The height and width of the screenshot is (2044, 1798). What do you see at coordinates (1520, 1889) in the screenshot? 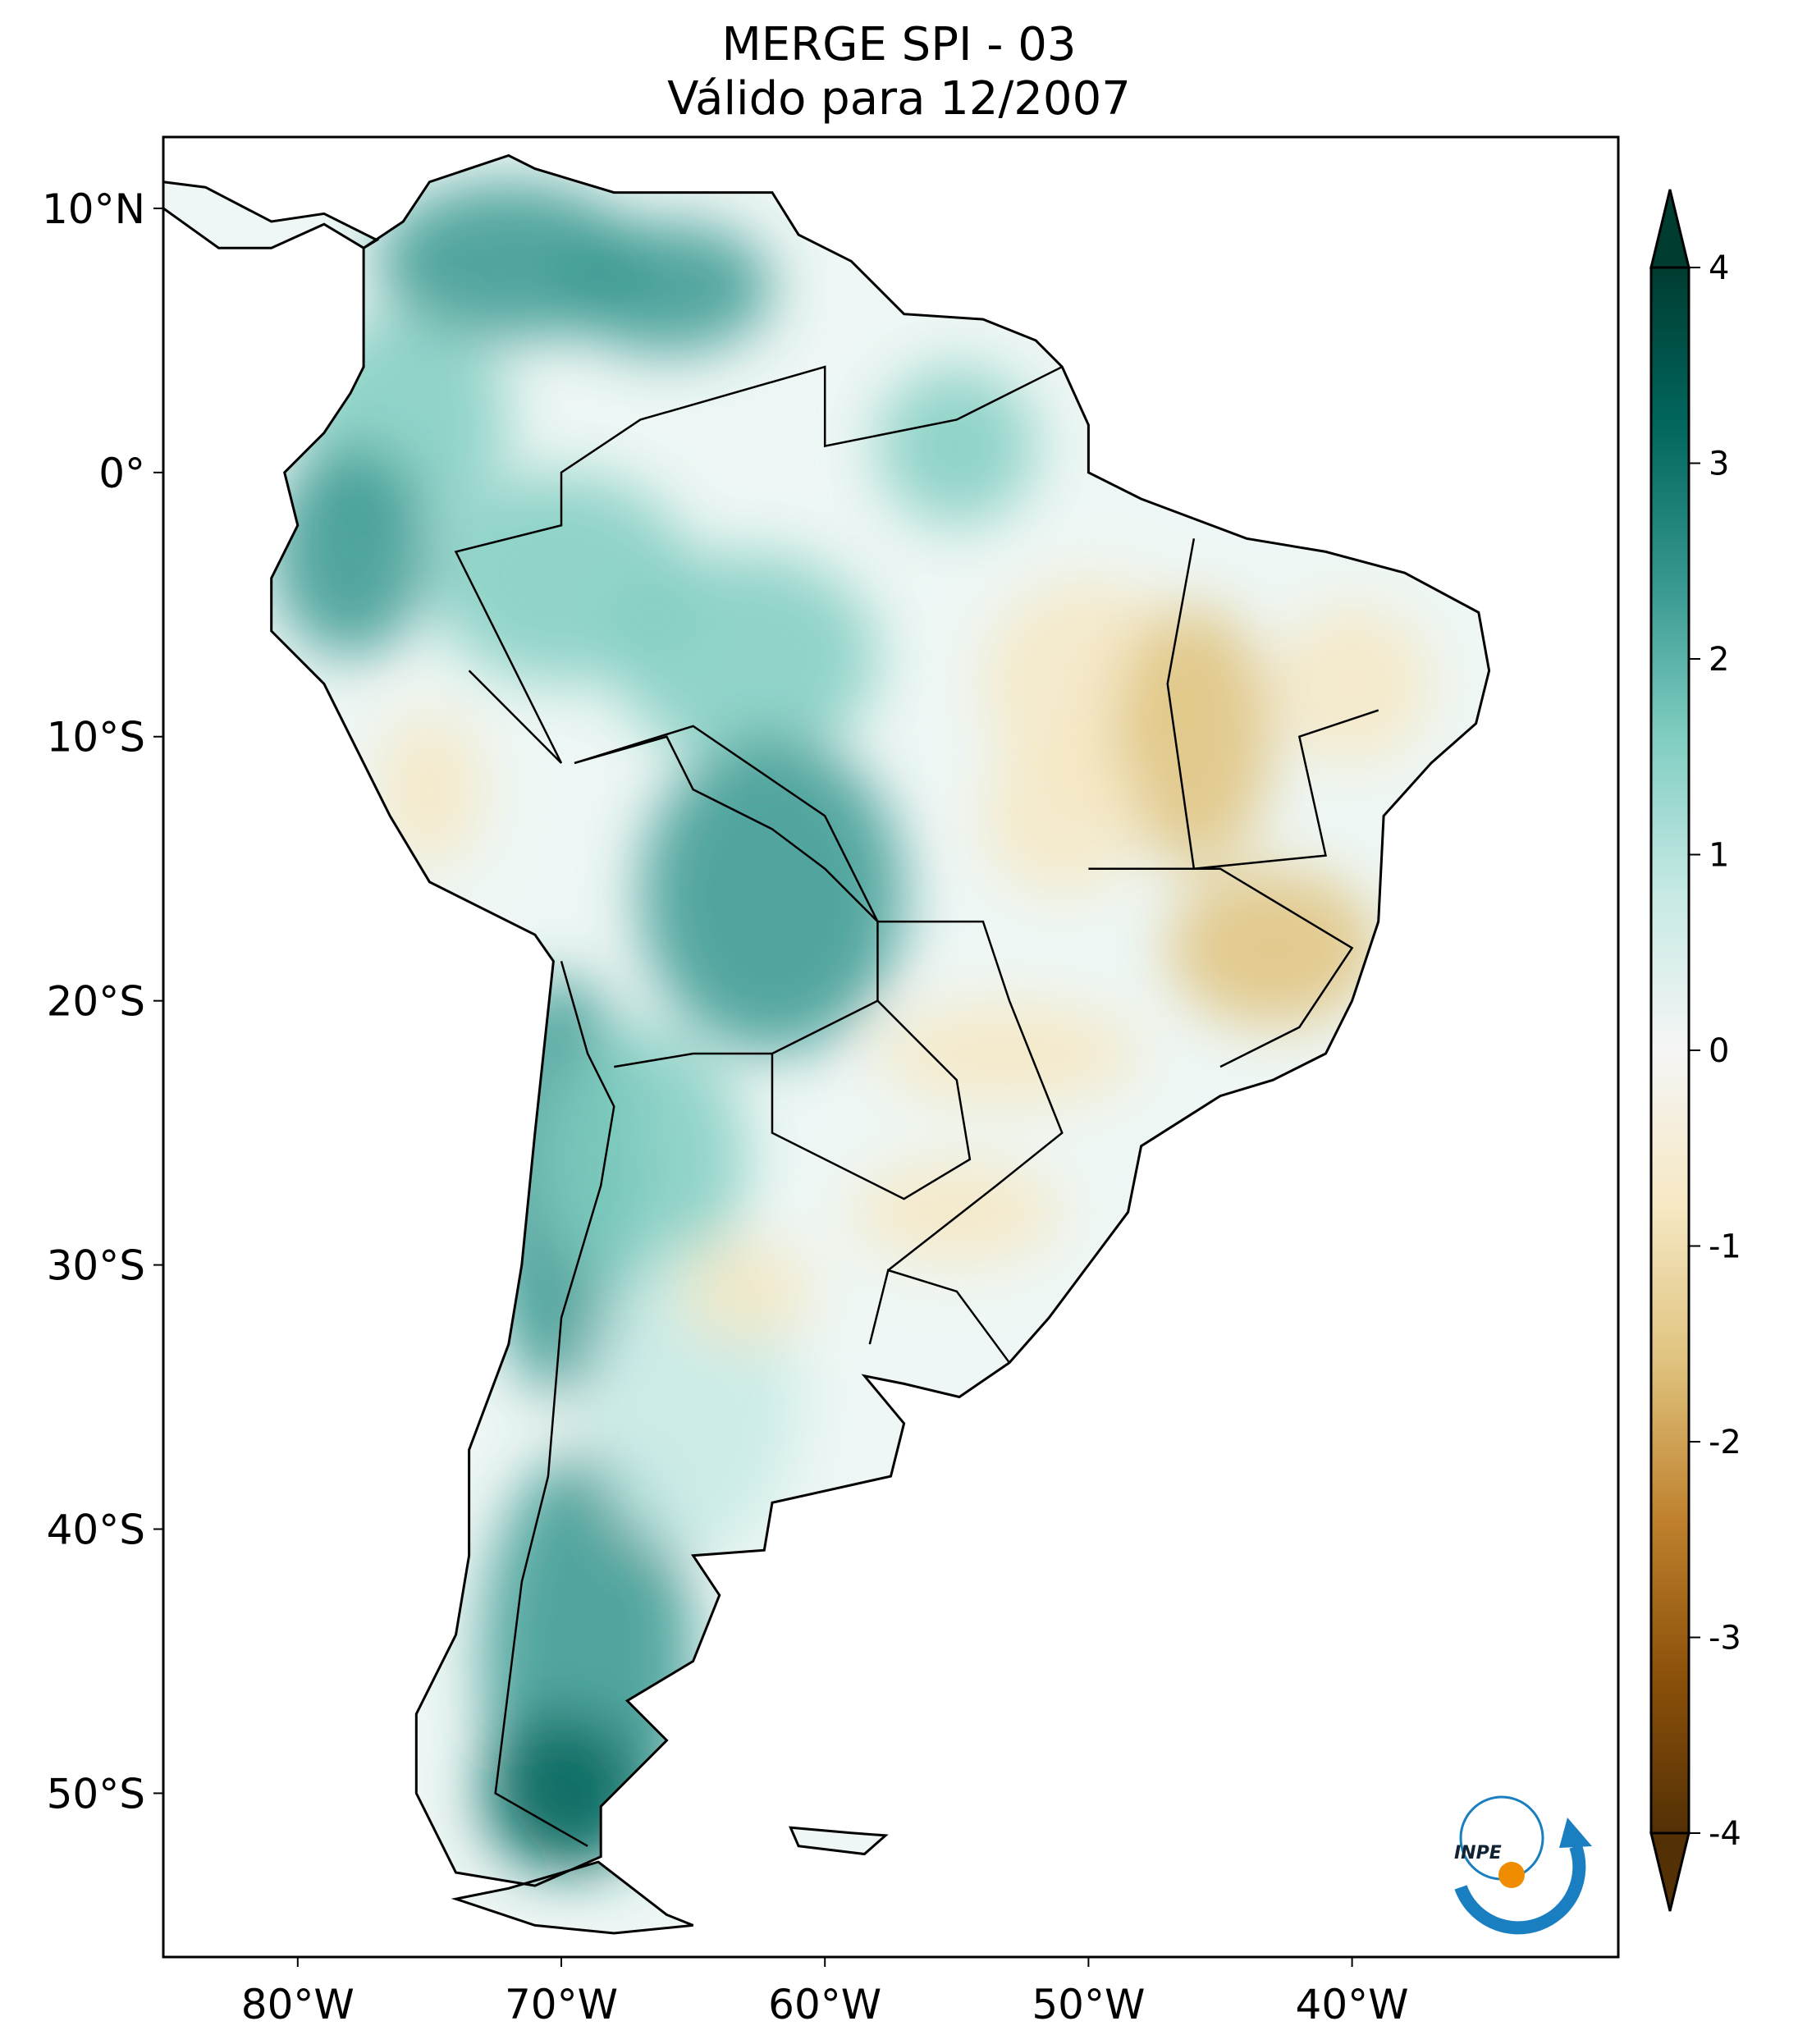
I see `logo-arc-icon` at bounding box center [1520, 1889].